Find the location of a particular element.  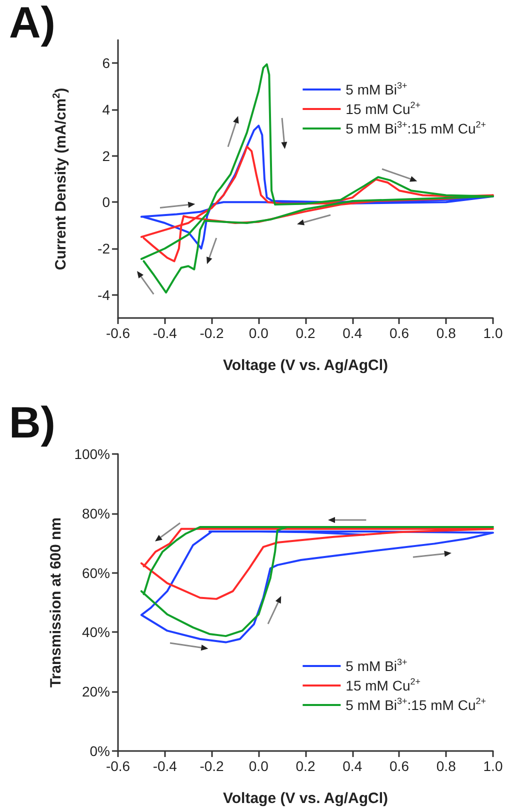

y-tick-label: 0 is located at coordinates (106, 202).